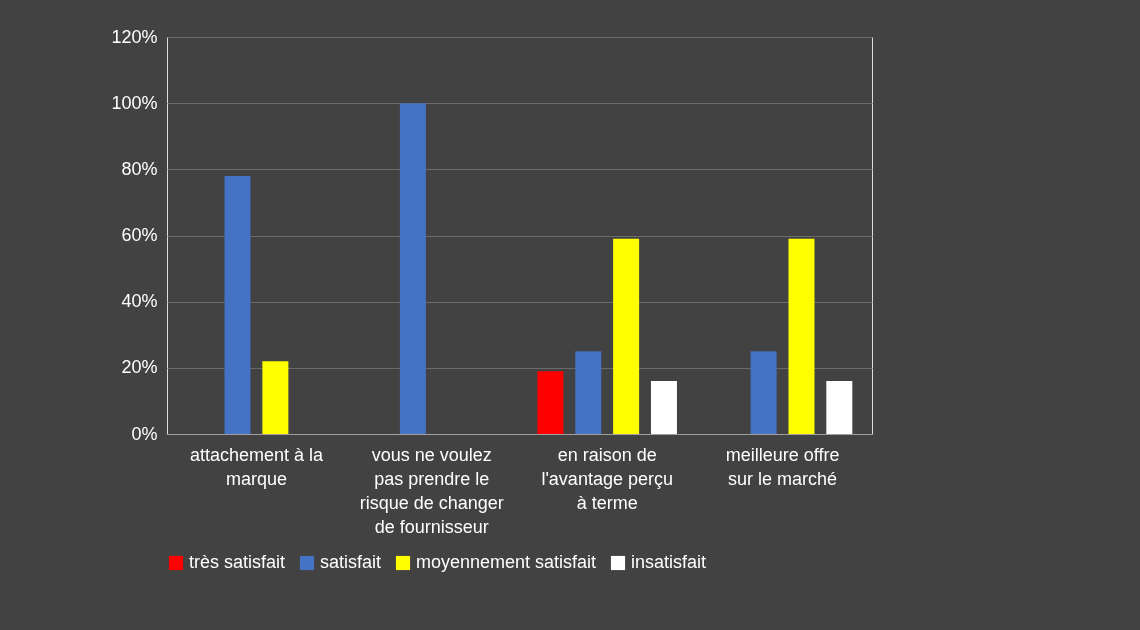  I want to click on y-tick-label: 40%, so click(139, 301).